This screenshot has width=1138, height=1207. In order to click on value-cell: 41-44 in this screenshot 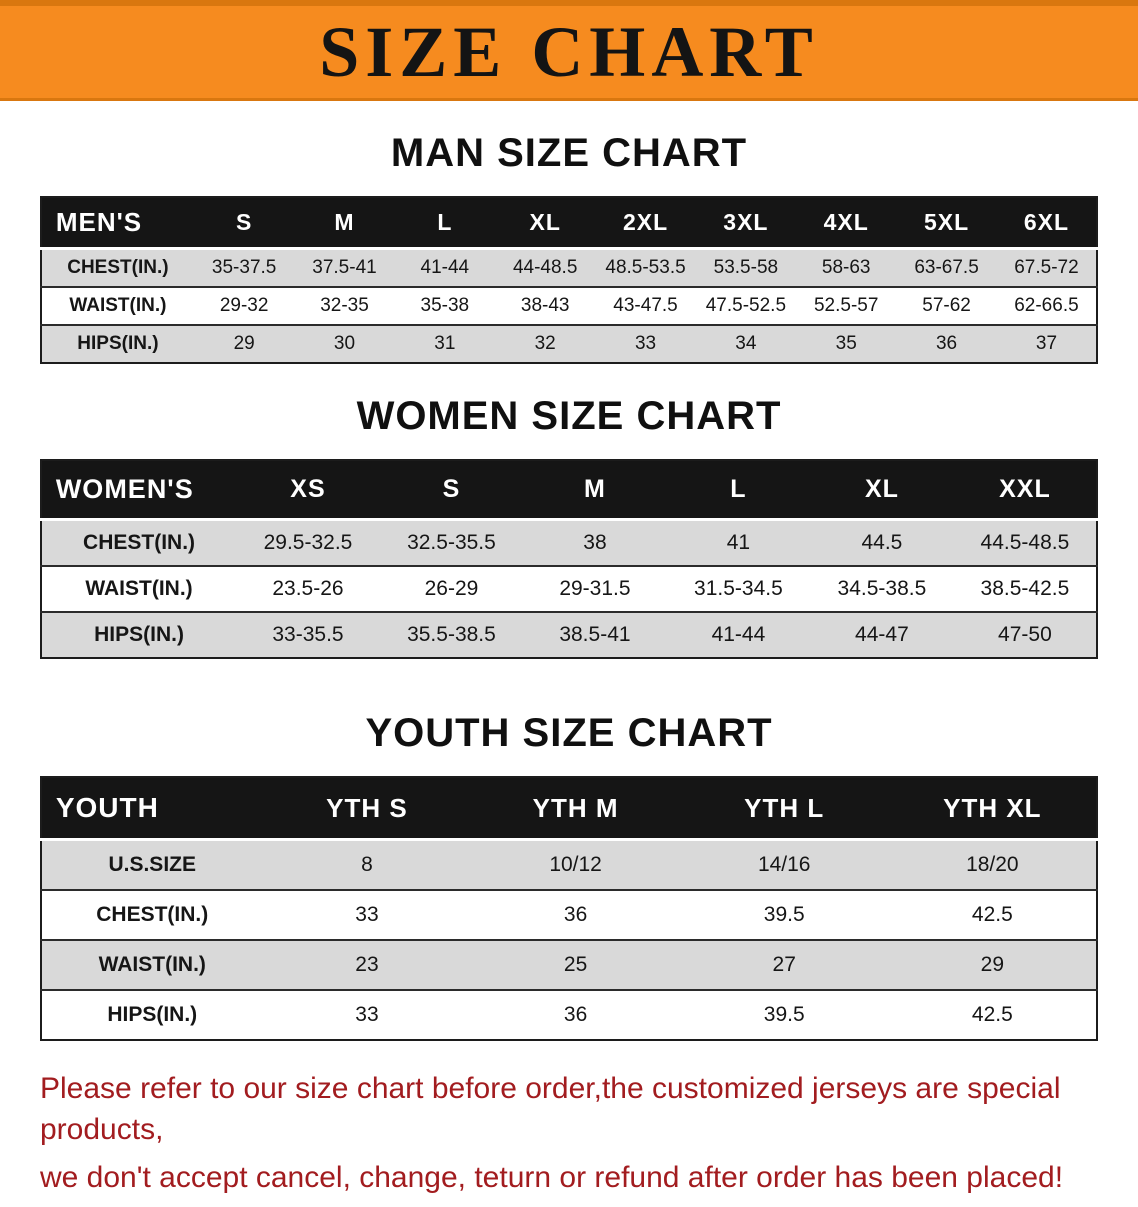, I will do `click(738, 634)`.